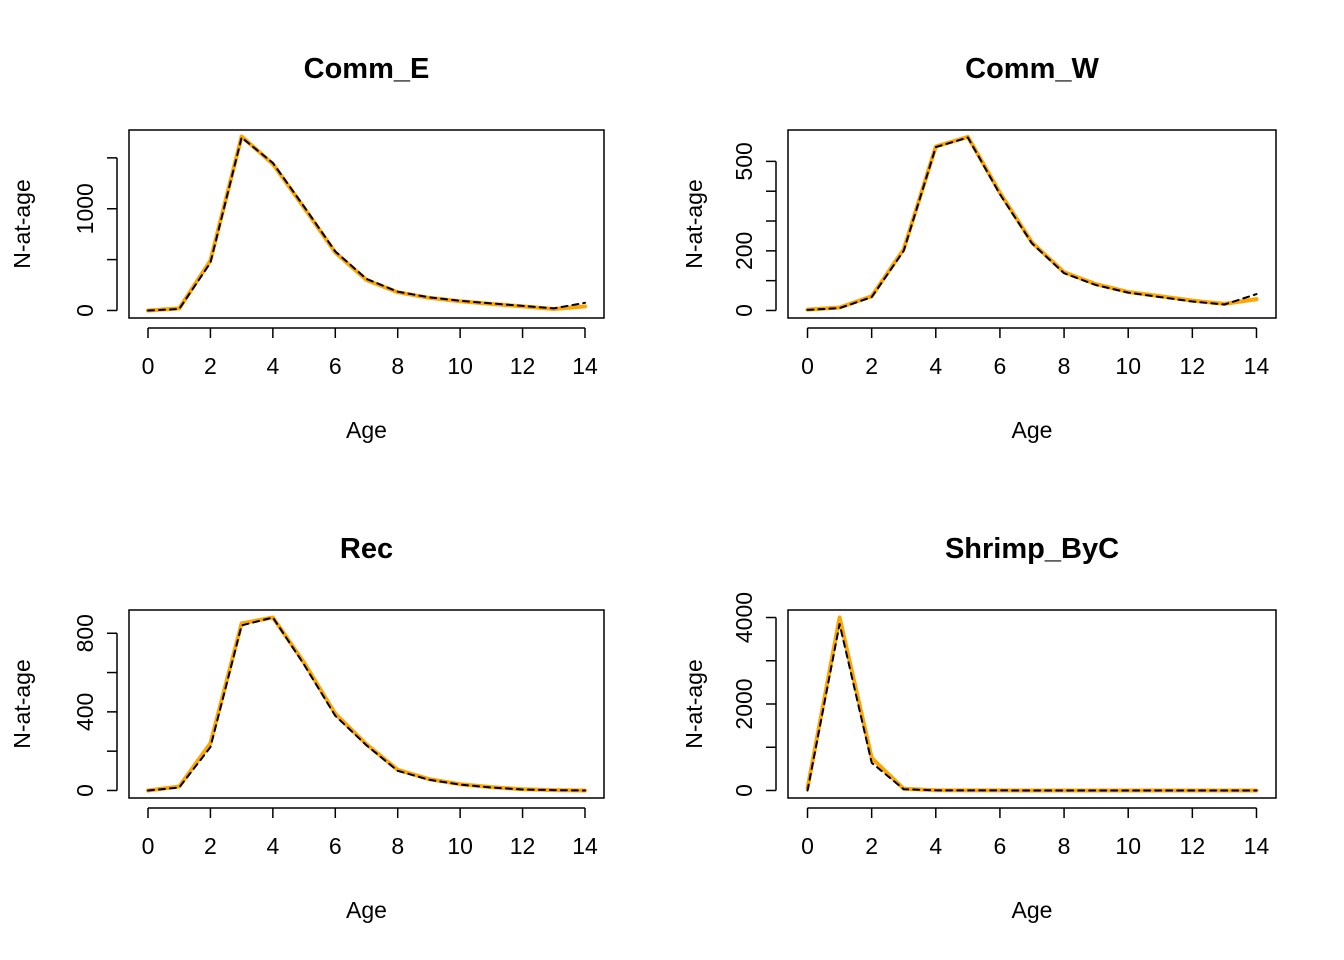 The height and width of the screenshot is (960, 1344). What do you see at coordinates (744, 251) in the screenshot?
I see `y-tick-label: 200` at bounding box center [744, 251].